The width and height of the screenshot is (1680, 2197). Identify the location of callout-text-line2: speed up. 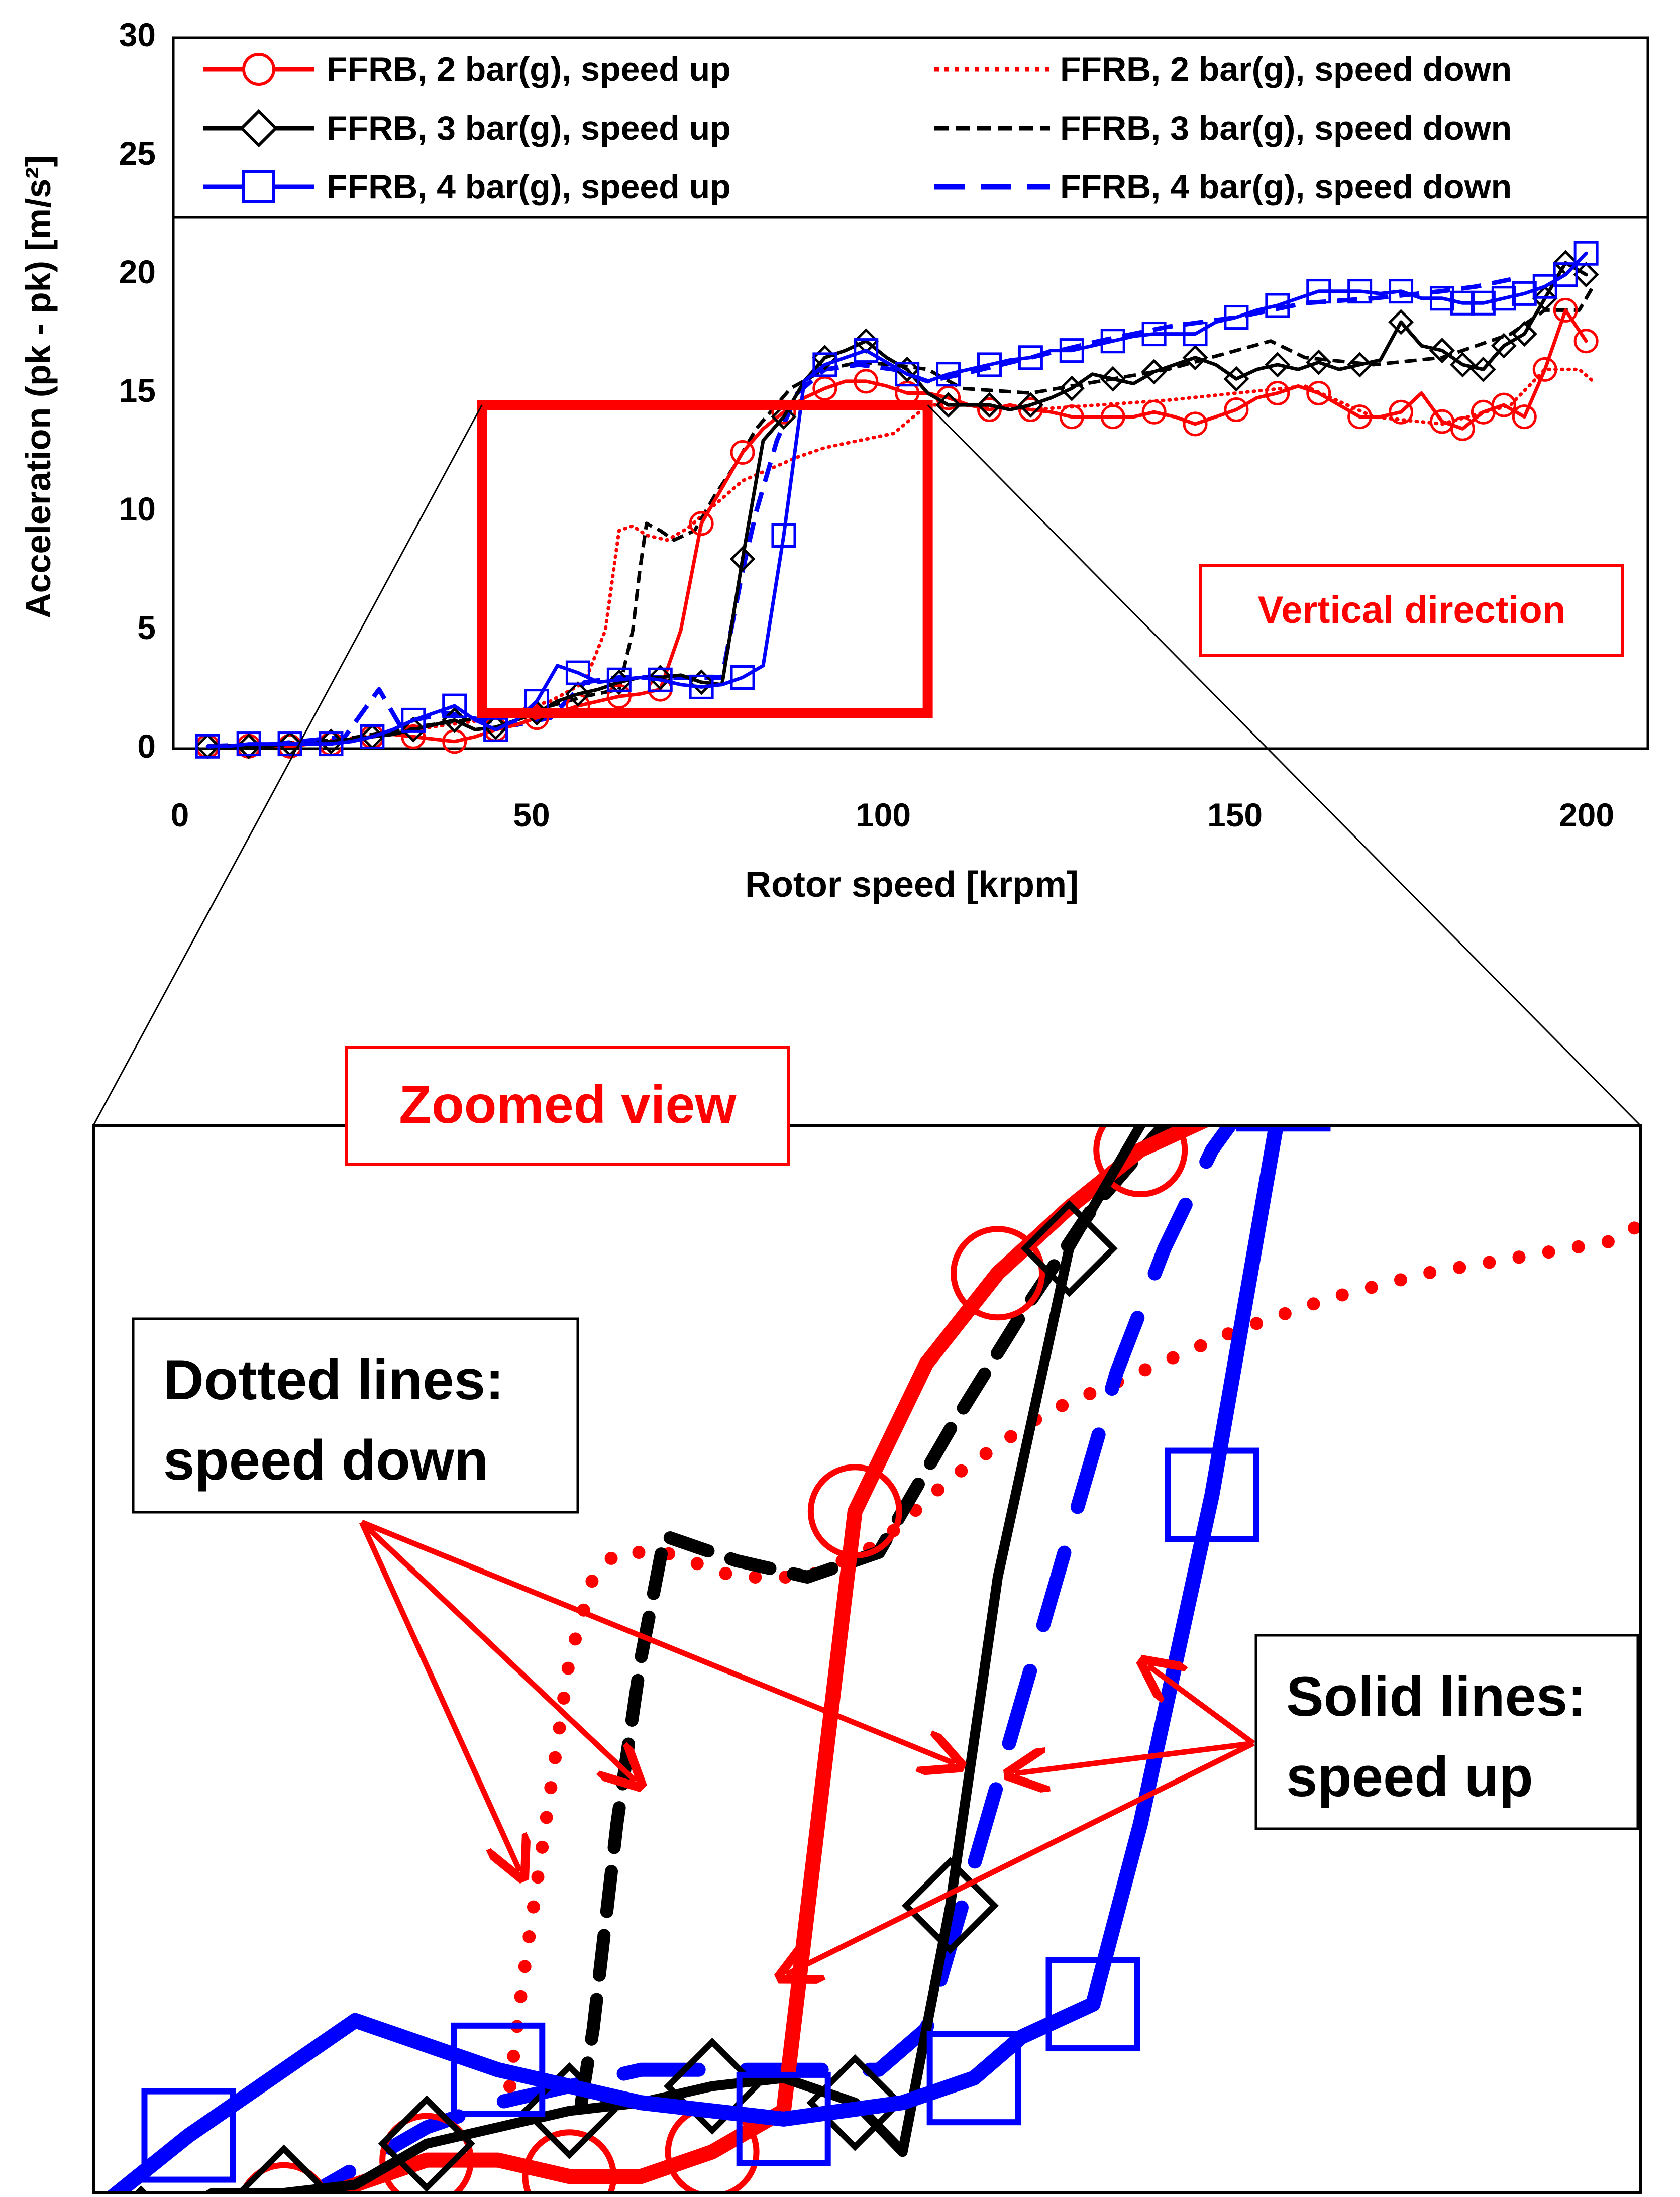
(1409, 1777).